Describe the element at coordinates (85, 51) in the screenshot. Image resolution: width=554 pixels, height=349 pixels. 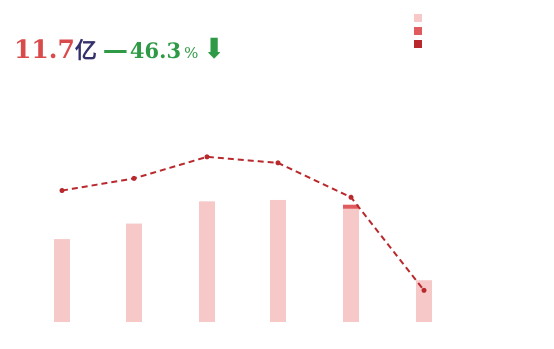
I see `headline-unit: 亿` at that location.